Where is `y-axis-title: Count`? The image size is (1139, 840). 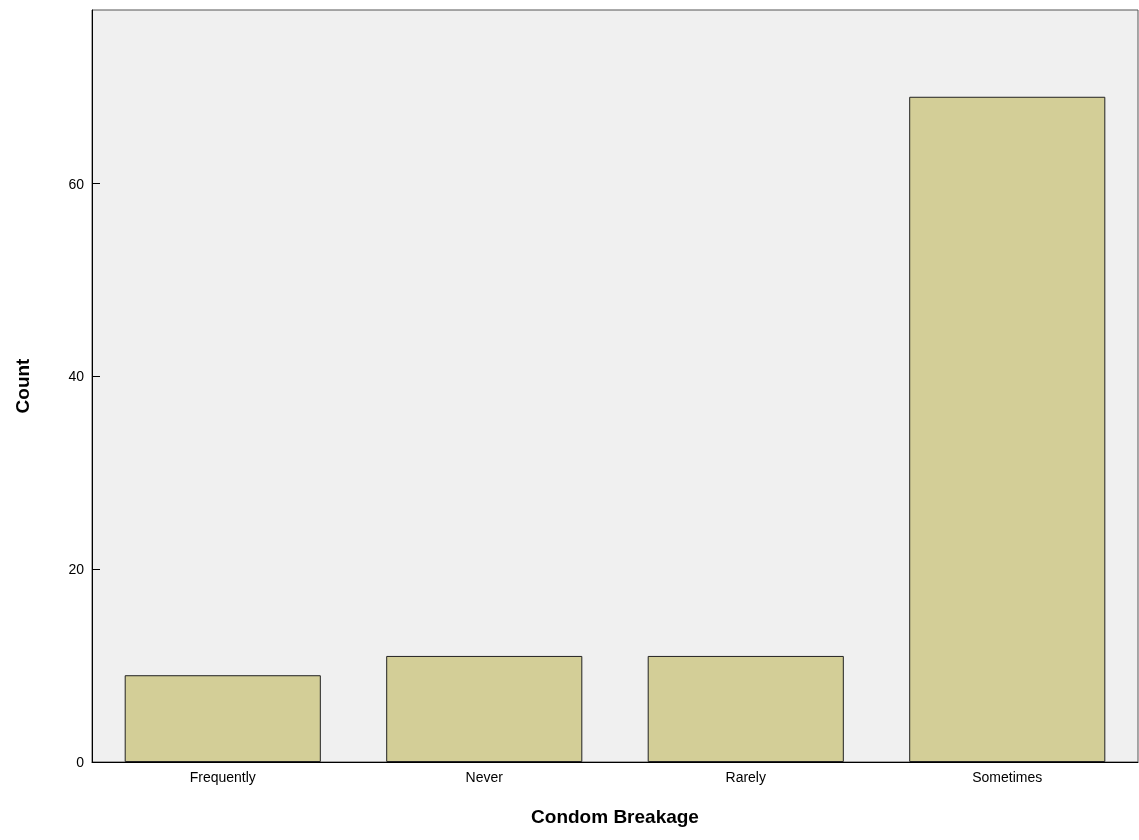
y-axis-title: Count is located at coordinates (22, 385).